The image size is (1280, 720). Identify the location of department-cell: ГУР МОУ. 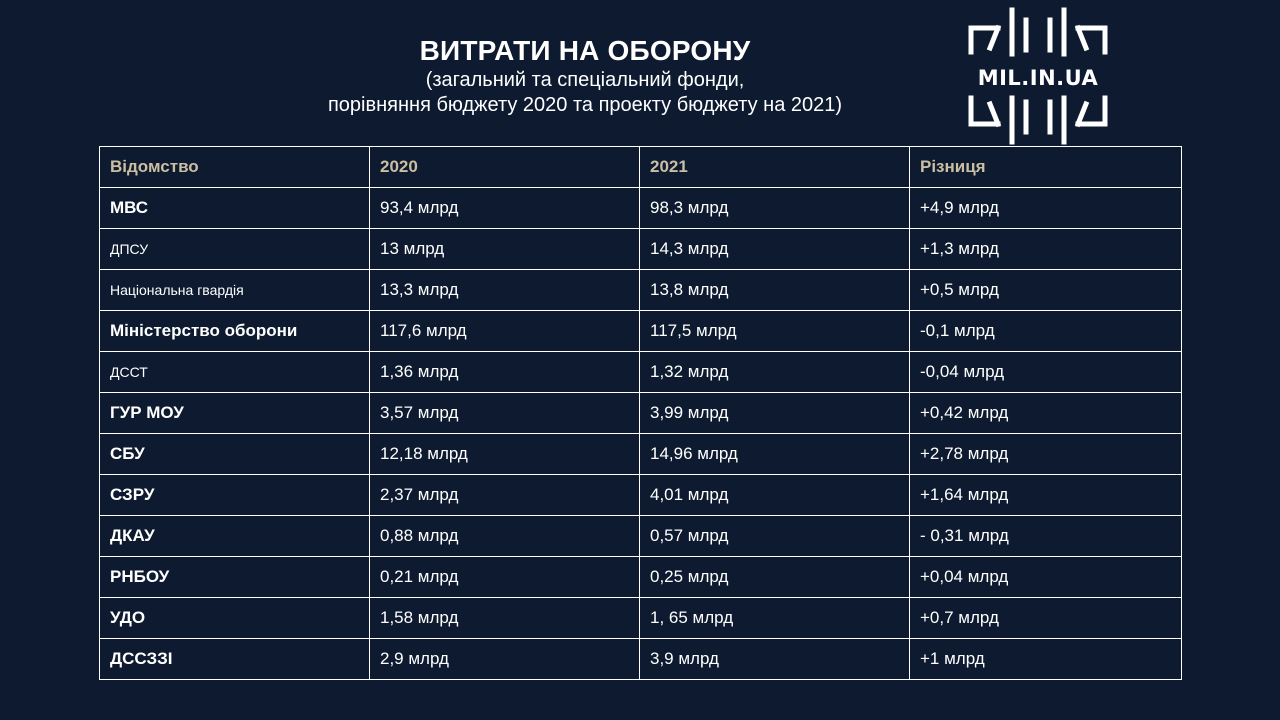
(234, 413).